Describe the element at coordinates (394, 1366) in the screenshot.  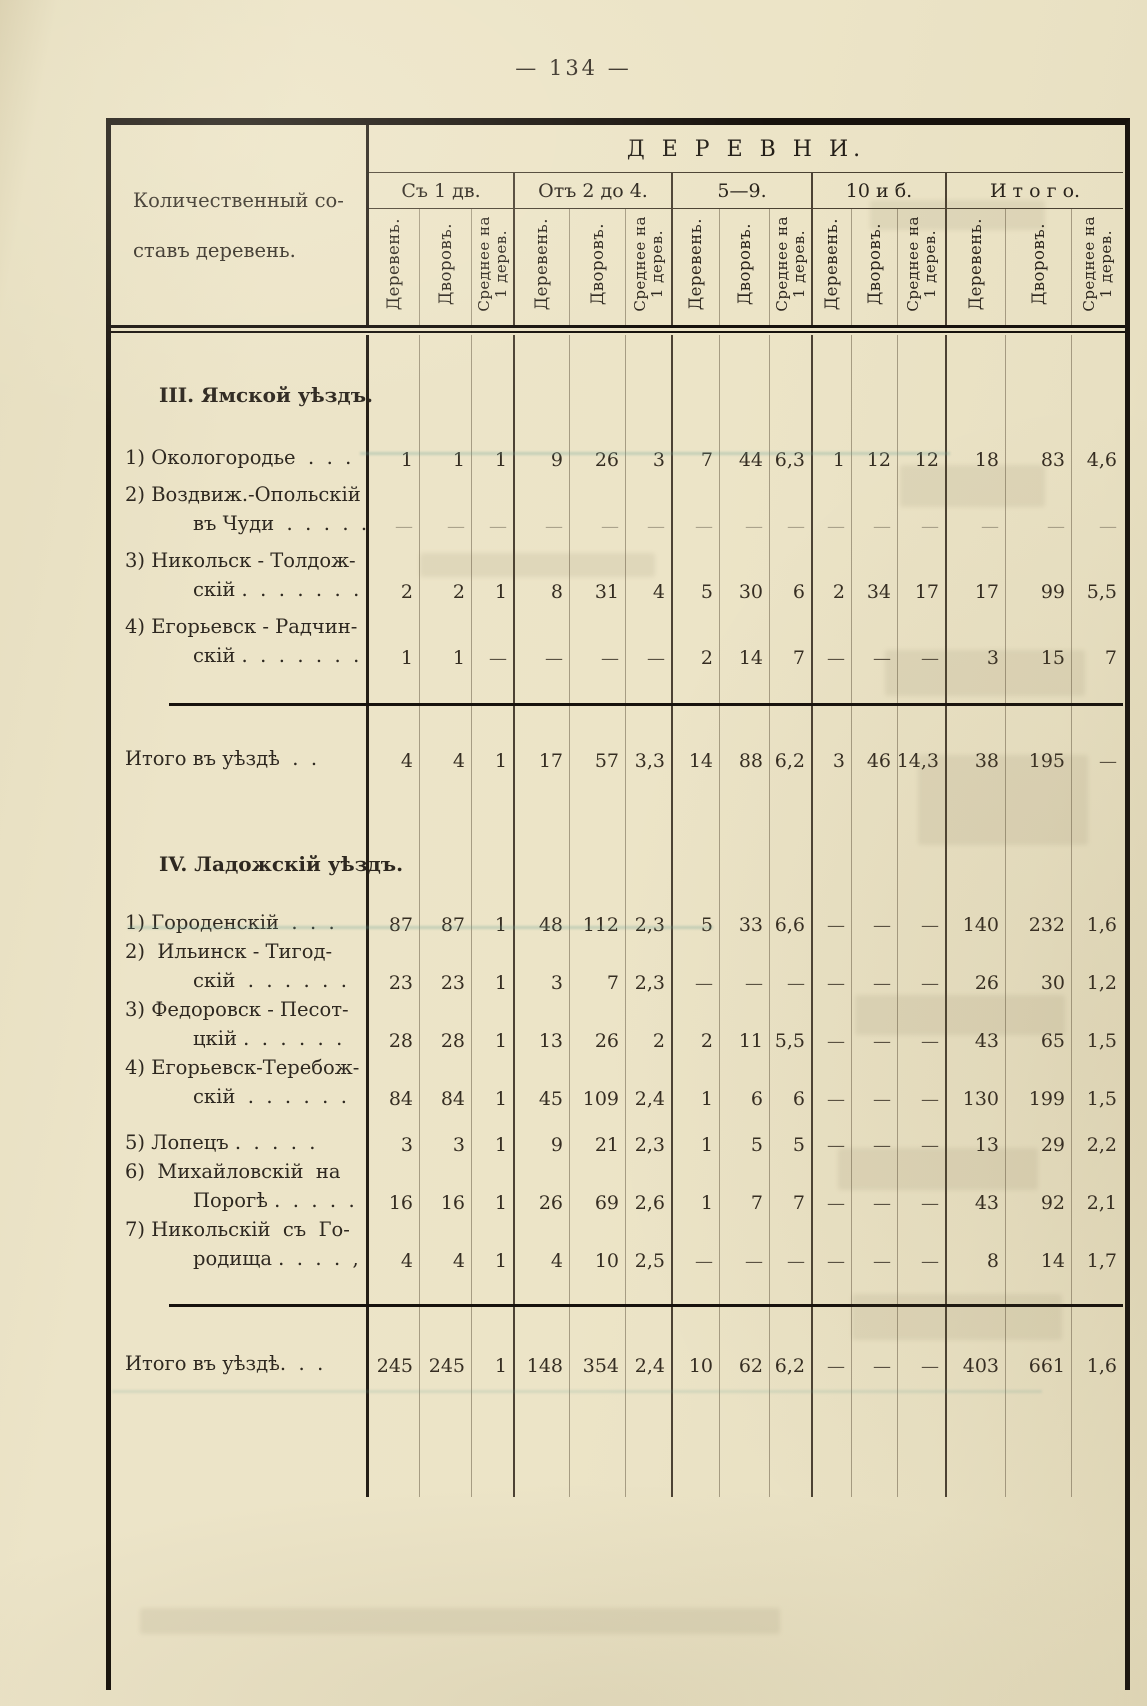
I see `table-cell: 245` at that location.